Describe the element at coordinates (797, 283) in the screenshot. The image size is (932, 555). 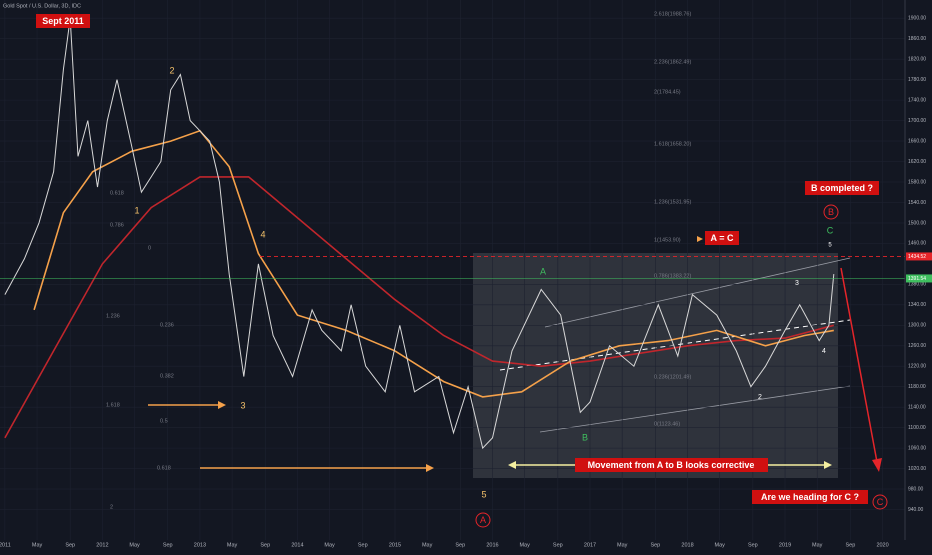
I see `wave-label: 3` at that location.